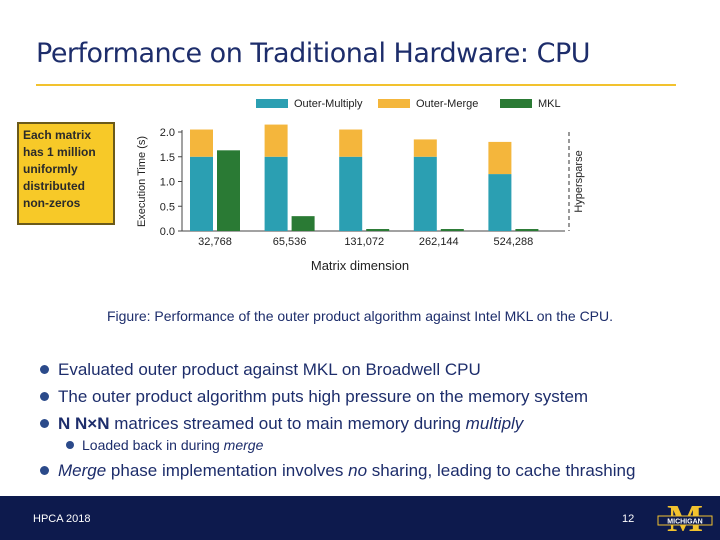 The height and width of the screenshot is (540, 720). Describe the element at coordinates (59, 152) in the screenshot. I see `callout-line: has 1 million` at that location.